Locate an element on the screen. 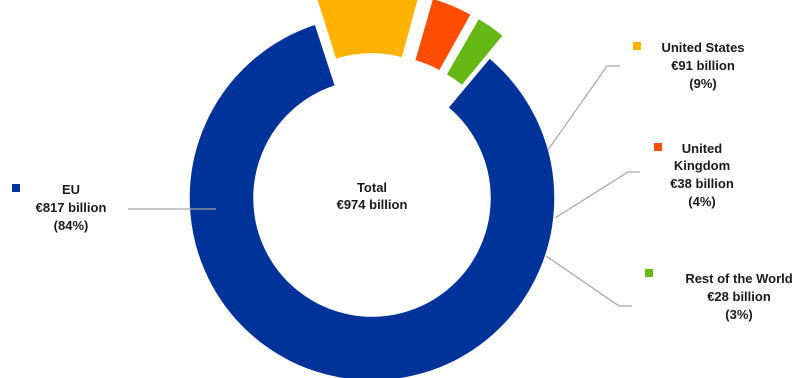 Image resolution: width=810 pixels, height=378 pixels. center-label-value: €974 billion is located at coordinates (372, 204).